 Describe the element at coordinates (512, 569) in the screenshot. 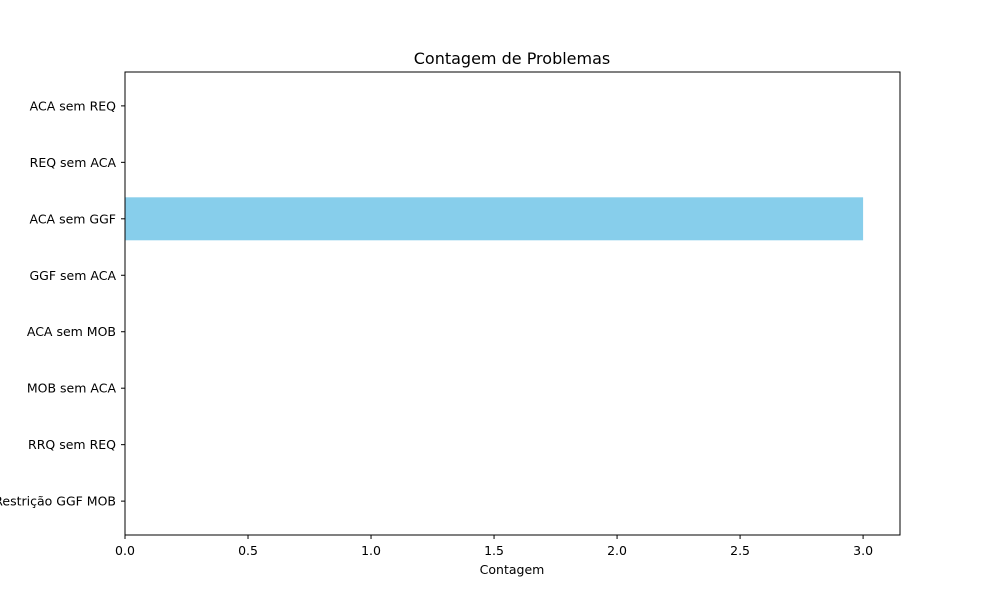

I see `x-axis-label: Contagem` at that location.